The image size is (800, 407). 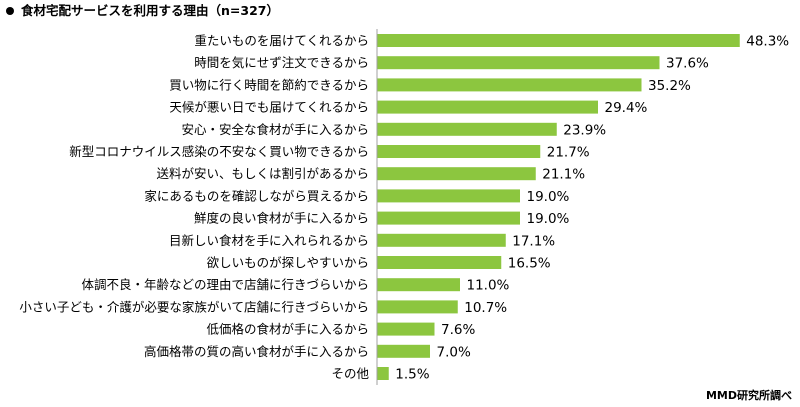 I want to click on category-label: 低価格の食材が手に入るから, so click(x=287, y=329).